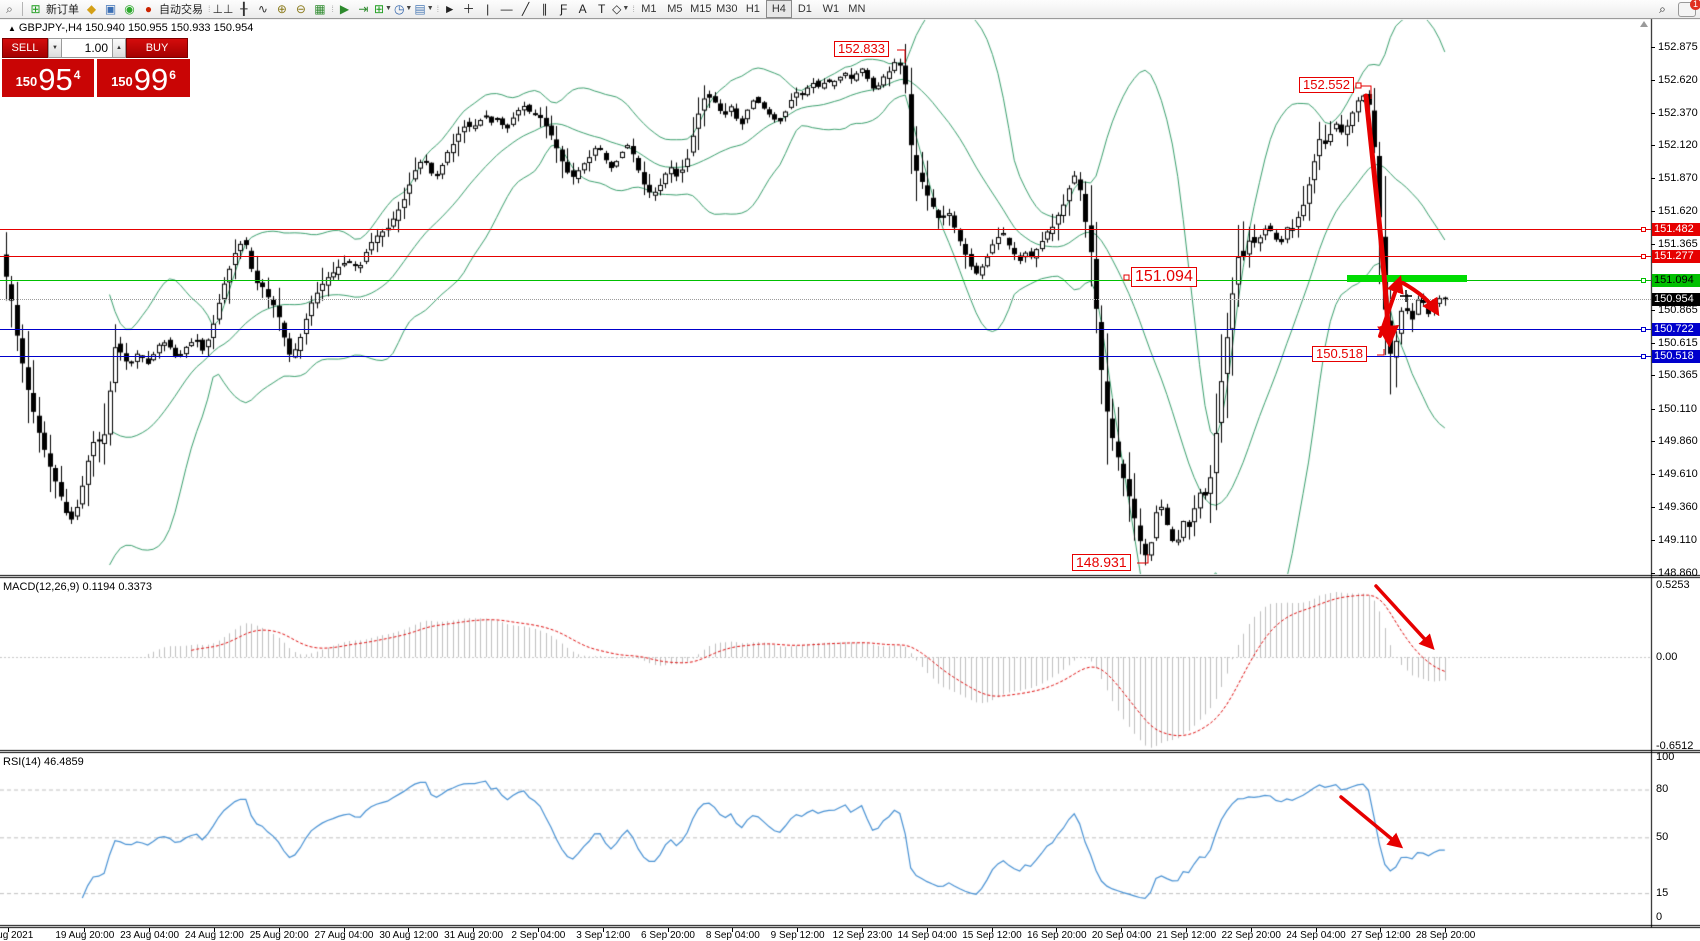  What do you see at coordinates (1662, 893) in the screenshot?
I see `rsi-scale-label: 15` at bounding box center [1662, 893].